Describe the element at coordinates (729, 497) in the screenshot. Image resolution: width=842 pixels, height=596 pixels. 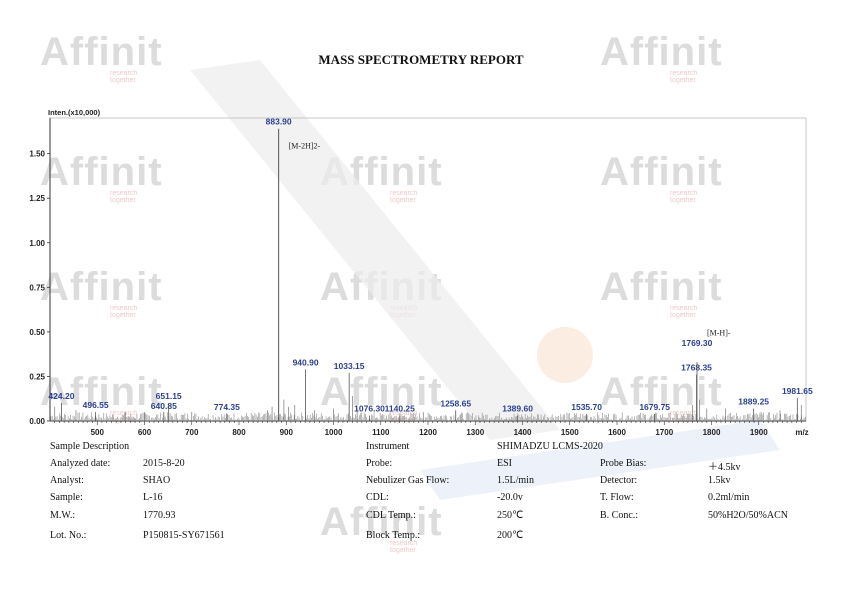
I see `t-flow-value: 0.2ml/min` at that location.